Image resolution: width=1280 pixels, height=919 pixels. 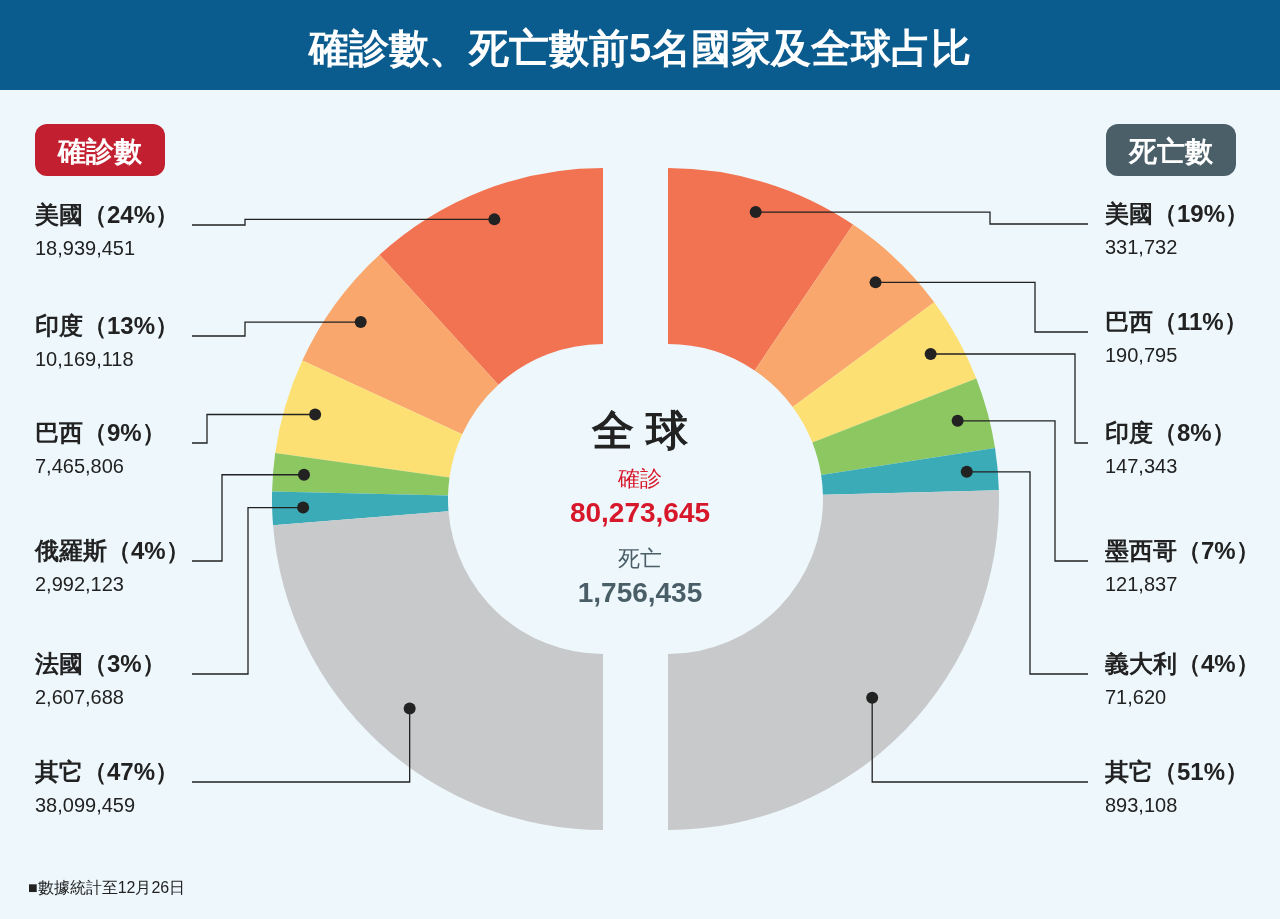 What do you see at coordinates (1141, 355) in the screenshot?
I see `data-label: 190,795` at bounding box center [1141, 355].